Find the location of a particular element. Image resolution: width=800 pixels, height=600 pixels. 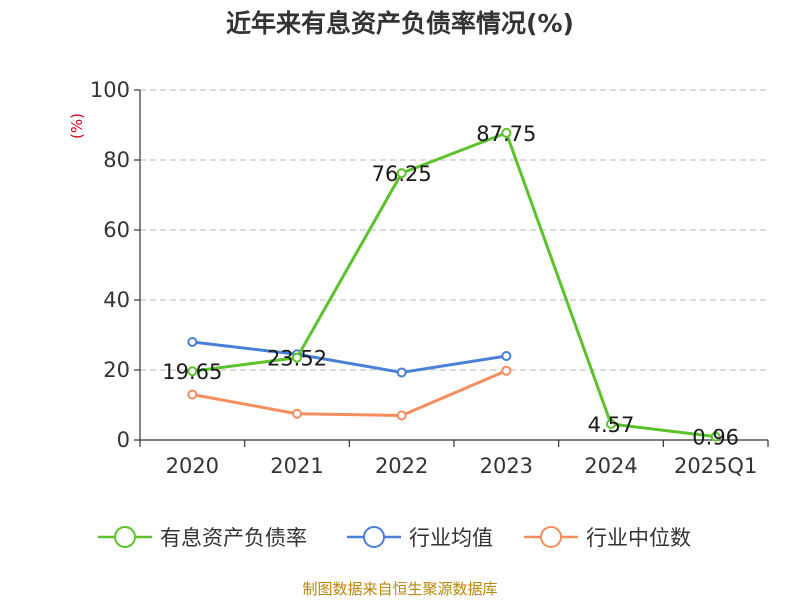

legend-label: 行业中位数 is located at coordinates (638, 538).